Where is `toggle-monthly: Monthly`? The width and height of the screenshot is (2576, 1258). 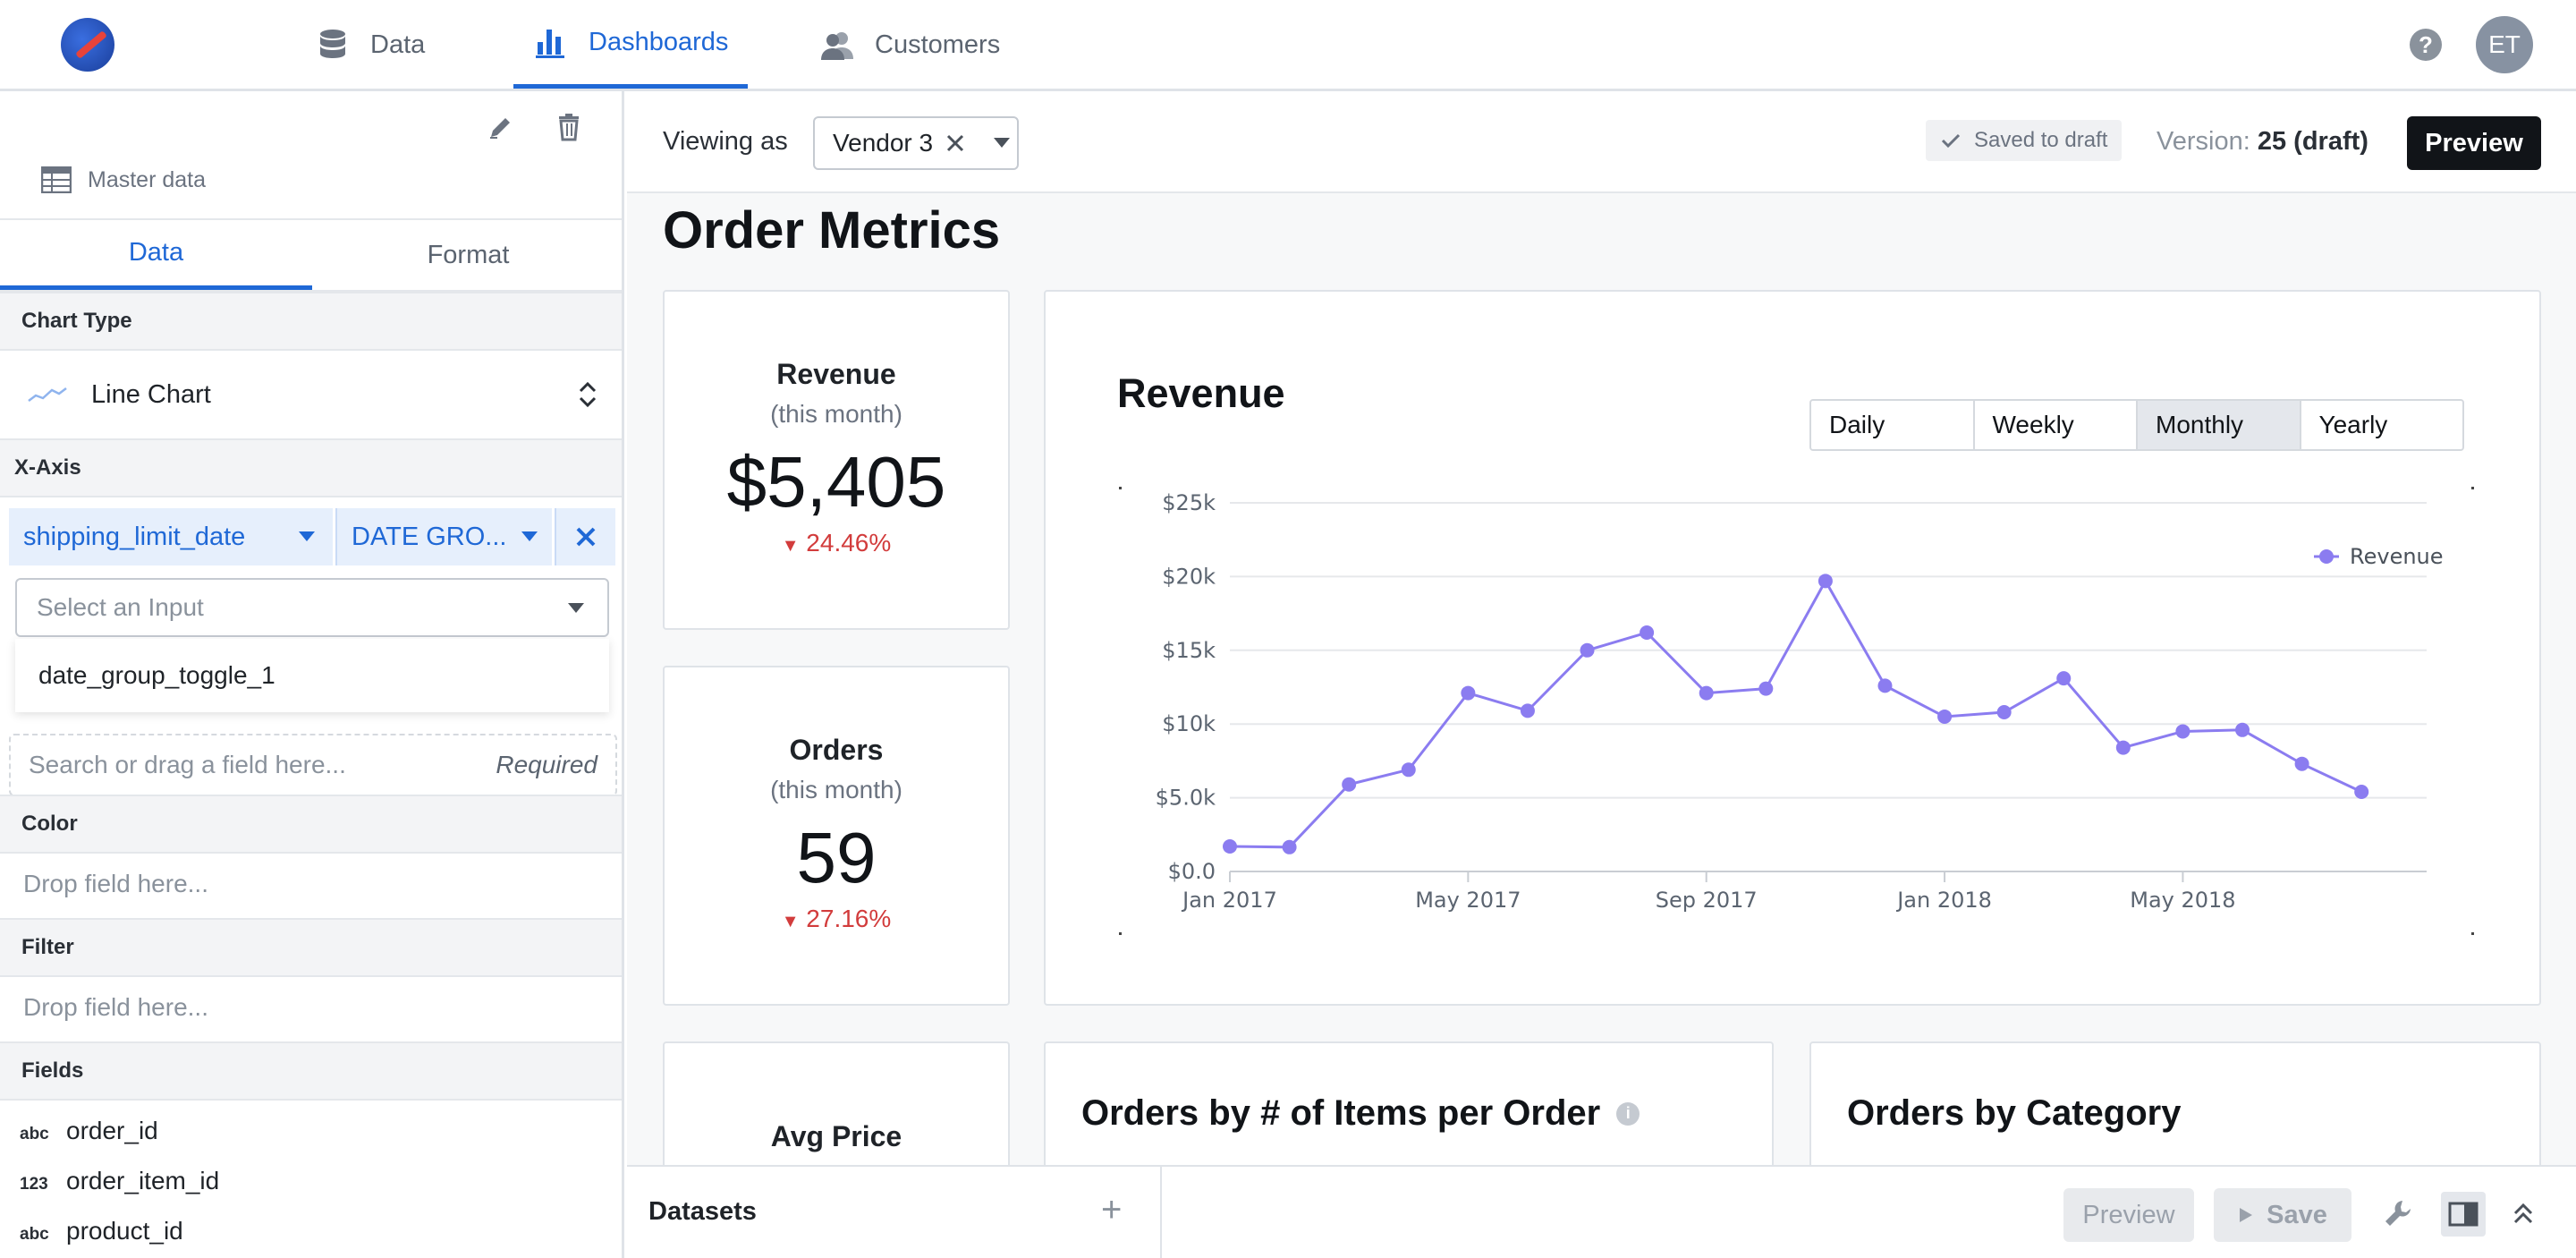
toggle-monthly: Monthly is located at coordinates (2219, 425).